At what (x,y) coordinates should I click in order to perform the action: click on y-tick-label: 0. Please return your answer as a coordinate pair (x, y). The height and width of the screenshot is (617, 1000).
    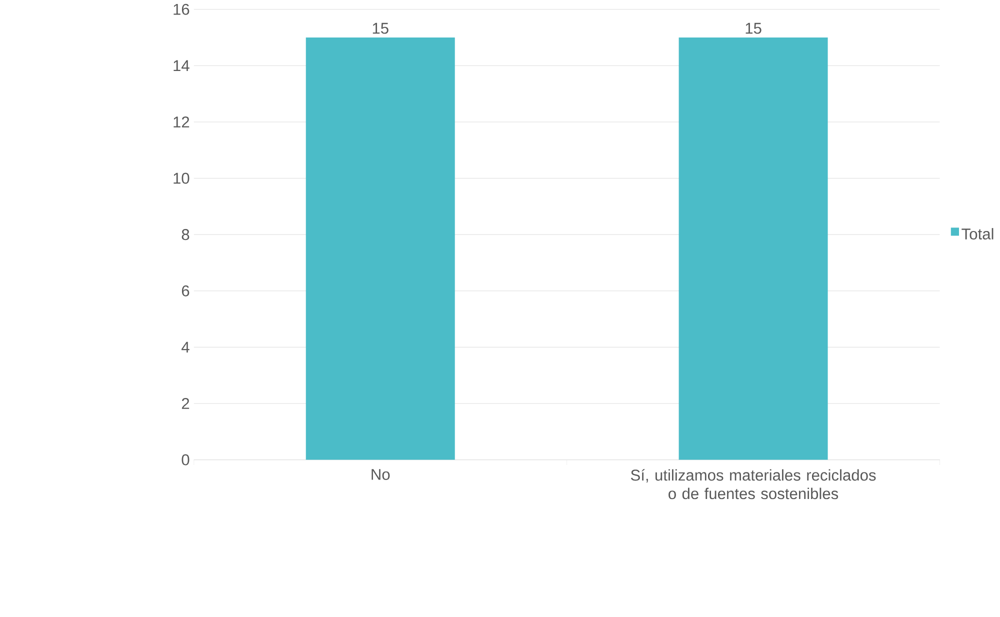
    Looking at the image, I should click on (186, 460).